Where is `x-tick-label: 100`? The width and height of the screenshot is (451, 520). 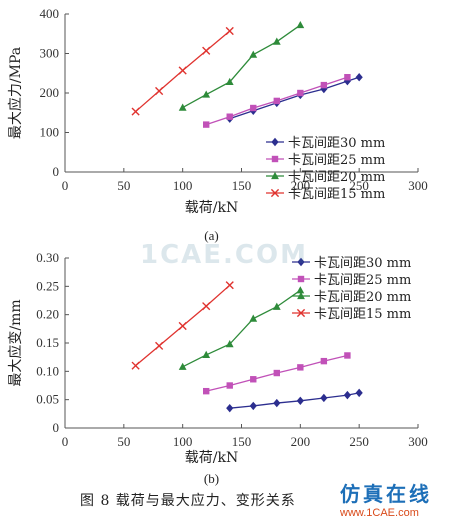 x-tick-label: 100 is located at coordinates (183, 185).